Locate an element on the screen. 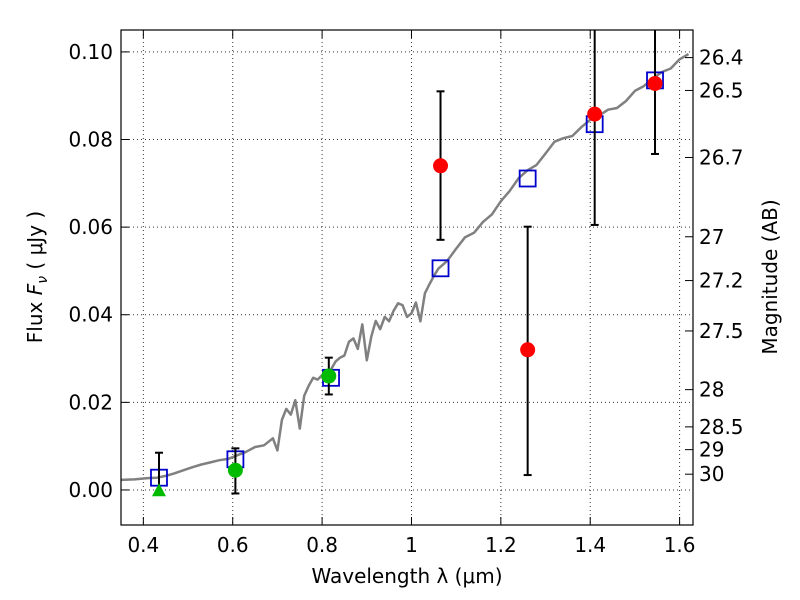 Image resolution: width=800 pixels, height=600 pixels. x-axis-title: Wavelength λ (μm) is located at coordinates (406, 576).